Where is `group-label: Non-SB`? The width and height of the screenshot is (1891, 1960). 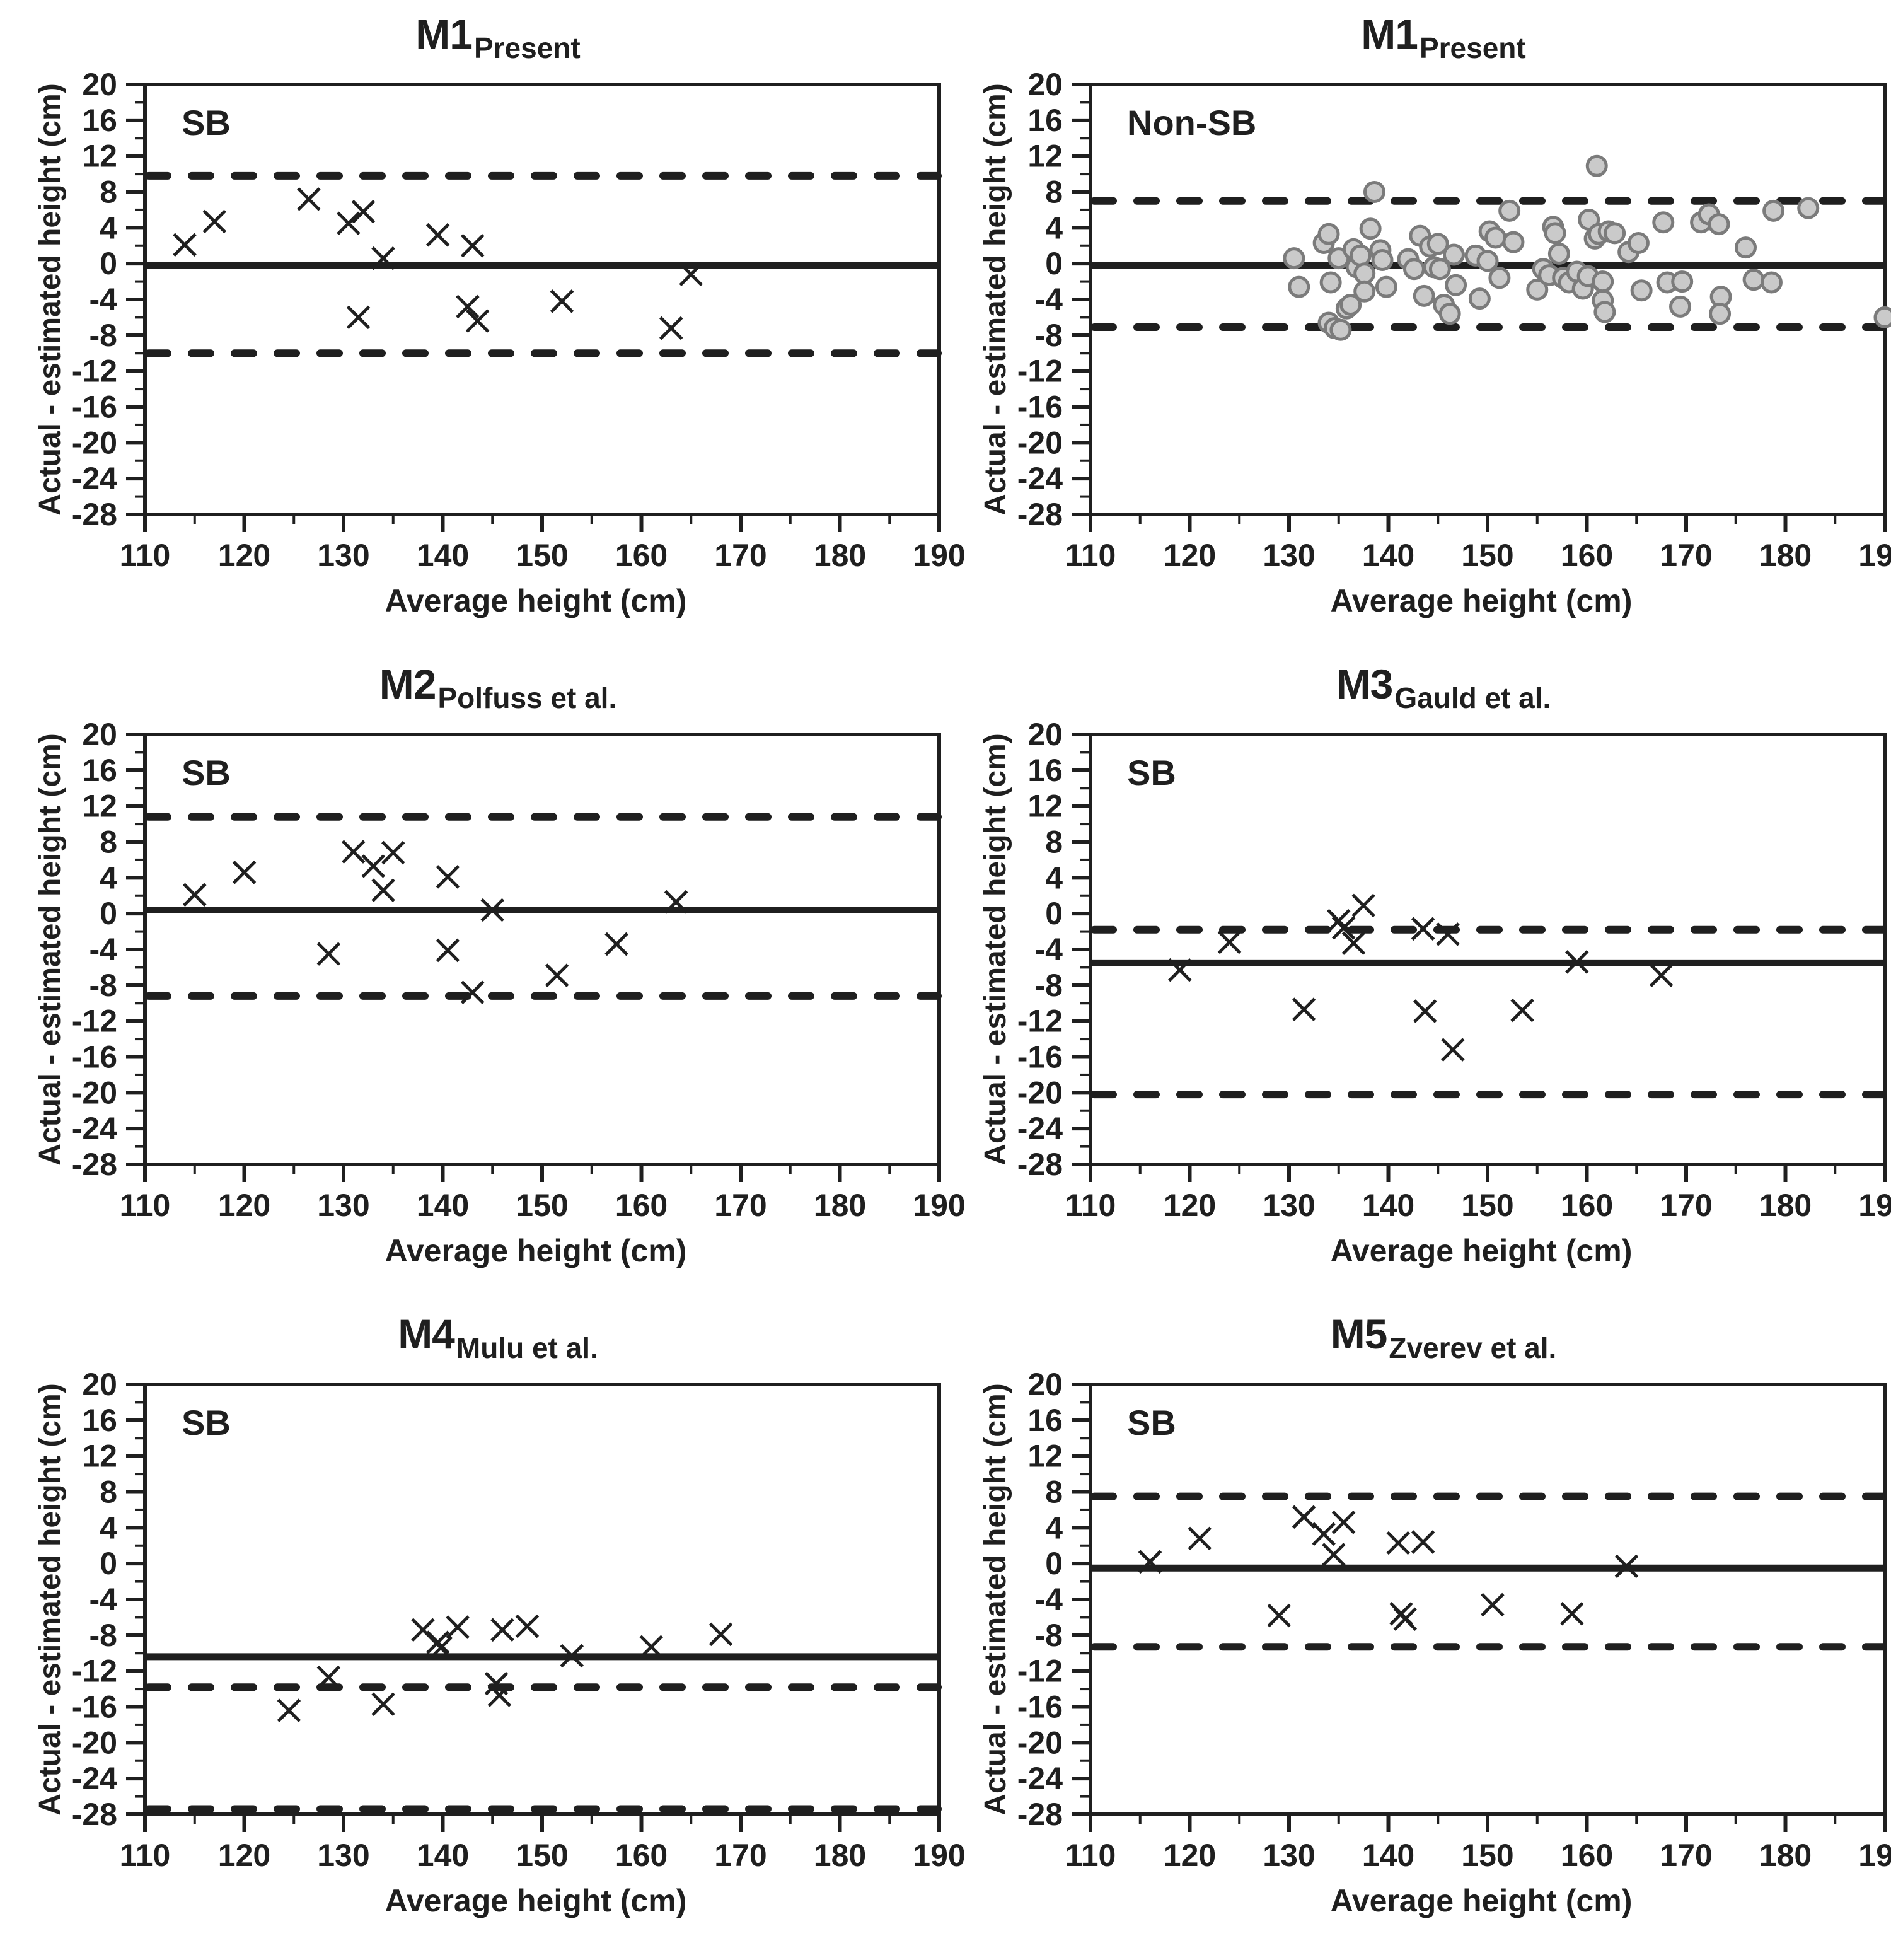 group-label: Non-SB is located at coordinates (1192, 123).